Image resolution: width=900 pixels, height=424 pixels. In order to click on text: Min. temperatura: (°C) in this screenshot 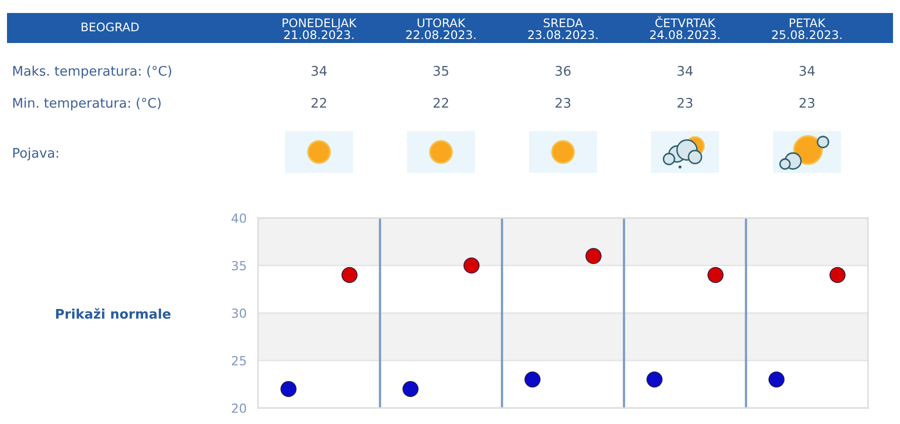, I will do `click(87, 104)`.